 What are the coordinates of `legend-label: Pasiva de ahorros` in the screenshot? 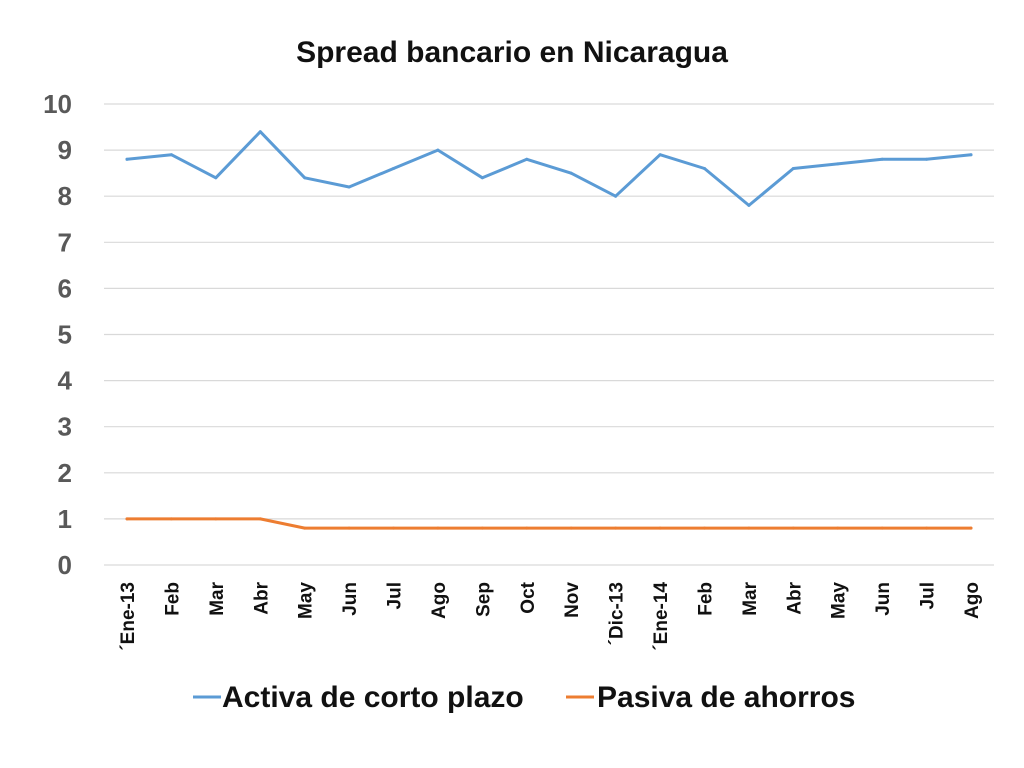 It's located at (726, 697).